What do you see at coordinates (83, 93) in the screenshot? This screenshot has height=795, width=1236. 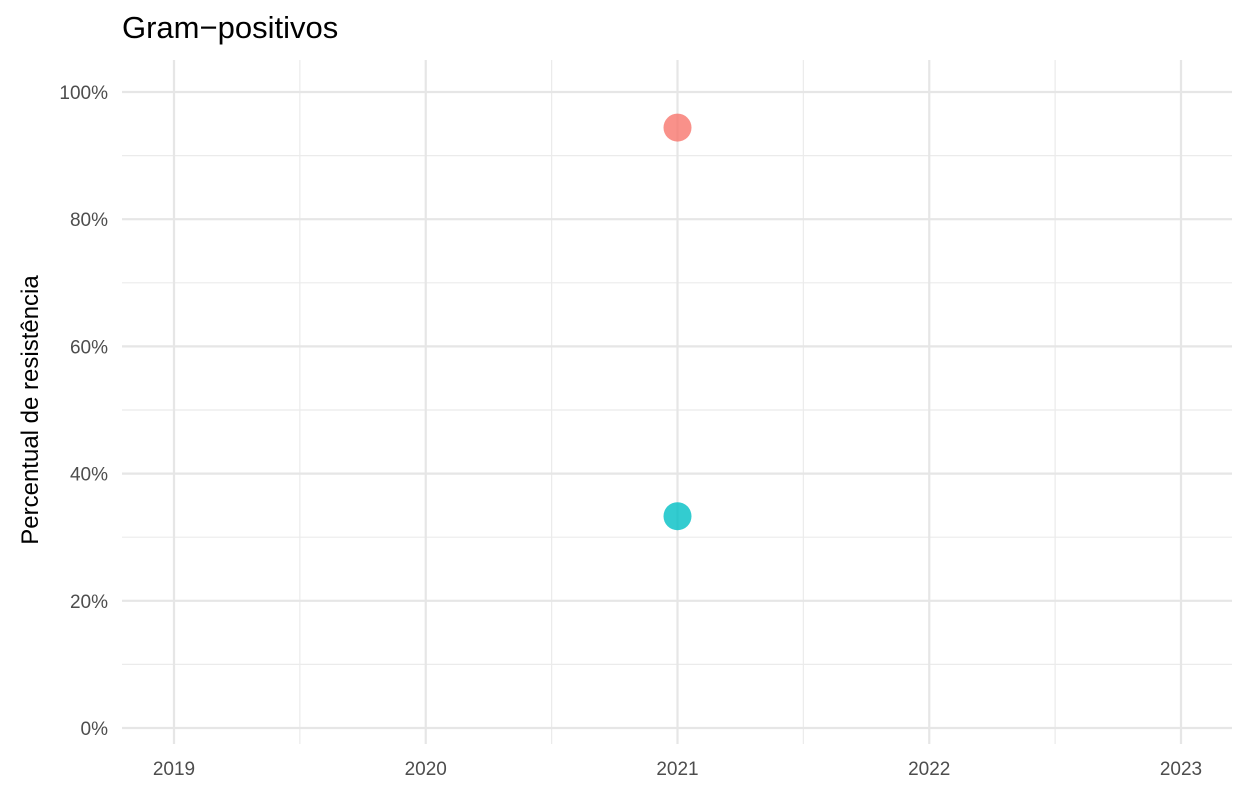 I see `y-tick-label: 100%` at bounding box center [83, 93].